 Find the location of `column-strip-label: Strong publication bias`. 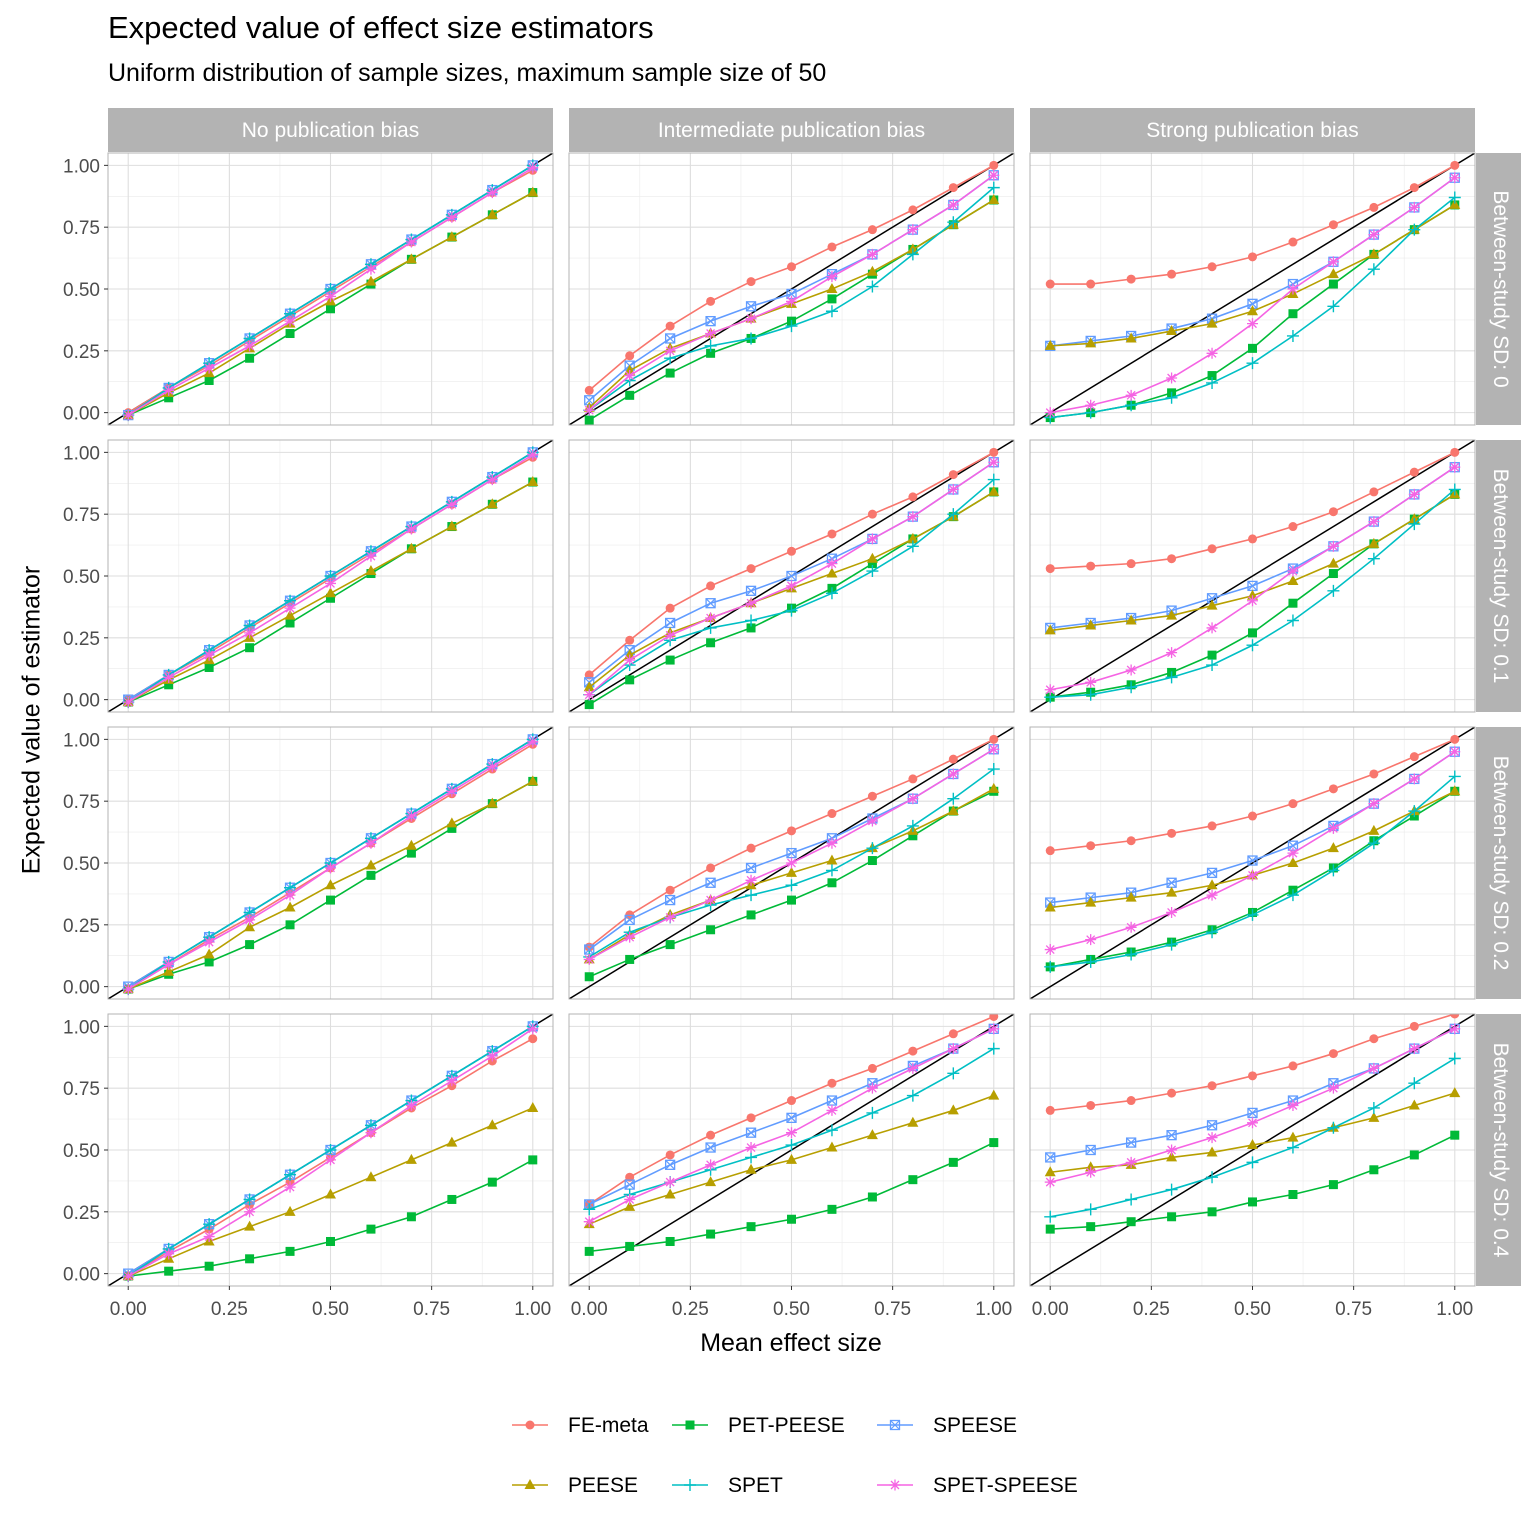

column-strip-label: Strong publication bias is located at coordinates (1252, 130).